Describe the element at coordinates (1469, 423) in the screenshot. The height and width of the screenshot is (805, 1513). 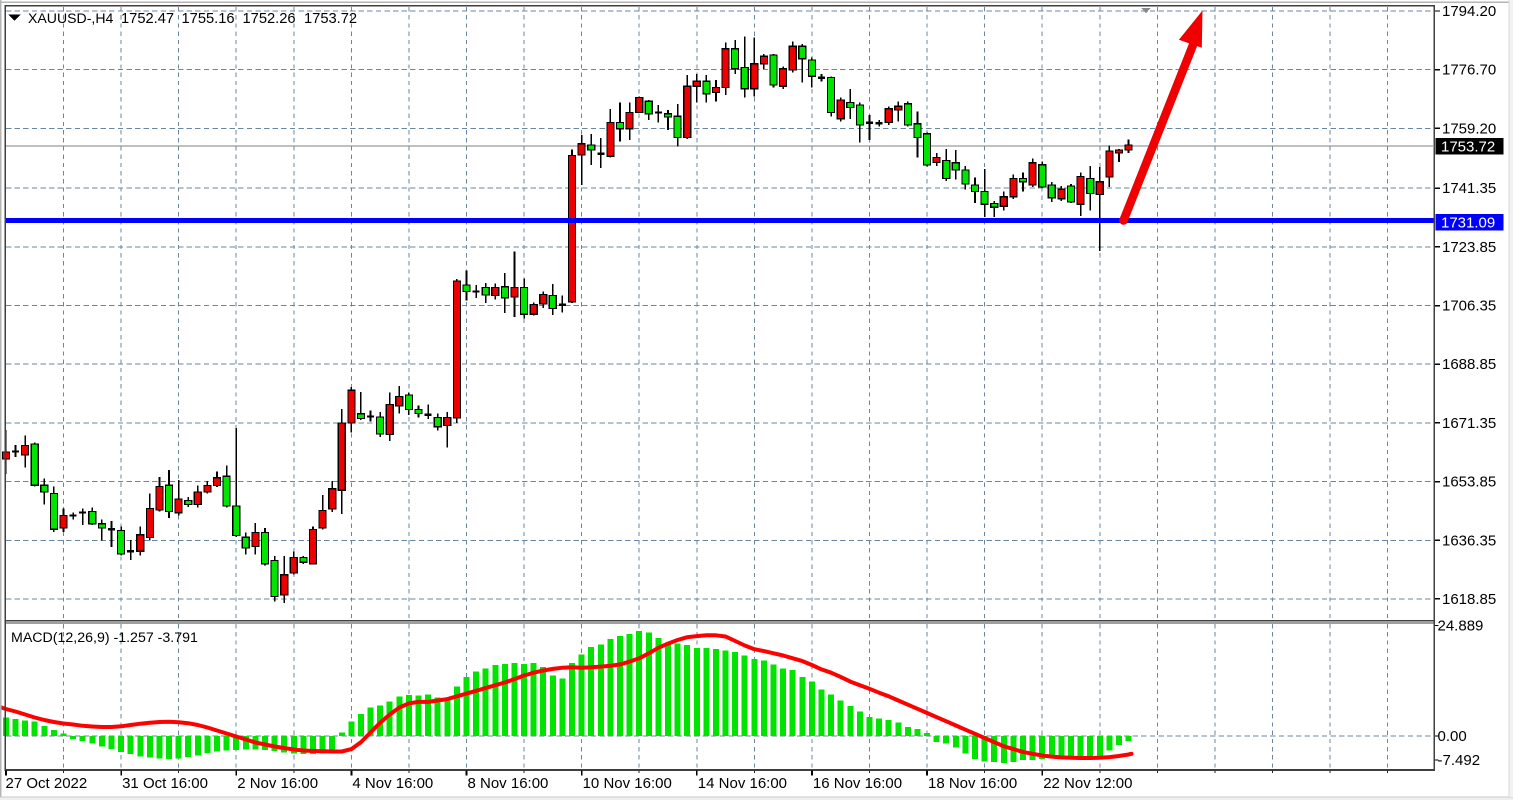
I see `svg-text: 1671.35` at that location.